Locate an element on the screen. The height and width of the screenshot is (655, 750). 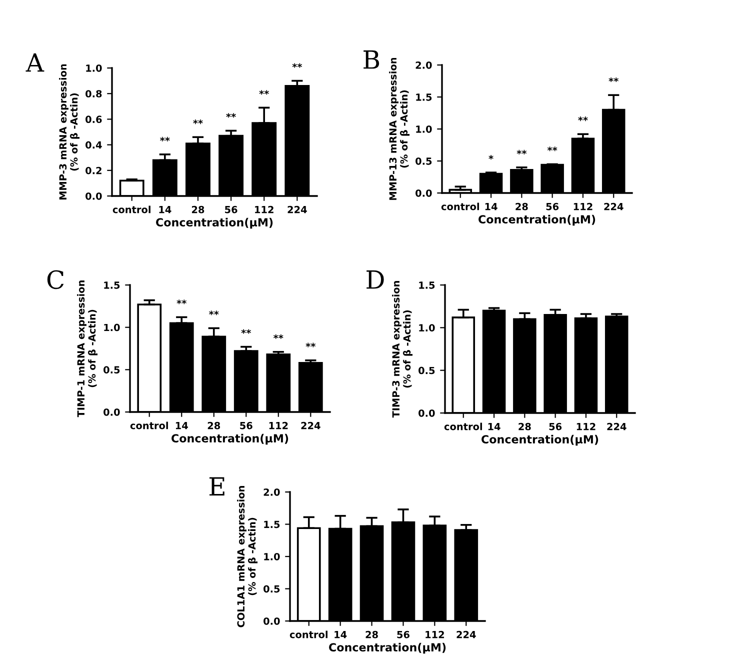
y-tick-label: 0.4 is located at coordinates (94, 145).